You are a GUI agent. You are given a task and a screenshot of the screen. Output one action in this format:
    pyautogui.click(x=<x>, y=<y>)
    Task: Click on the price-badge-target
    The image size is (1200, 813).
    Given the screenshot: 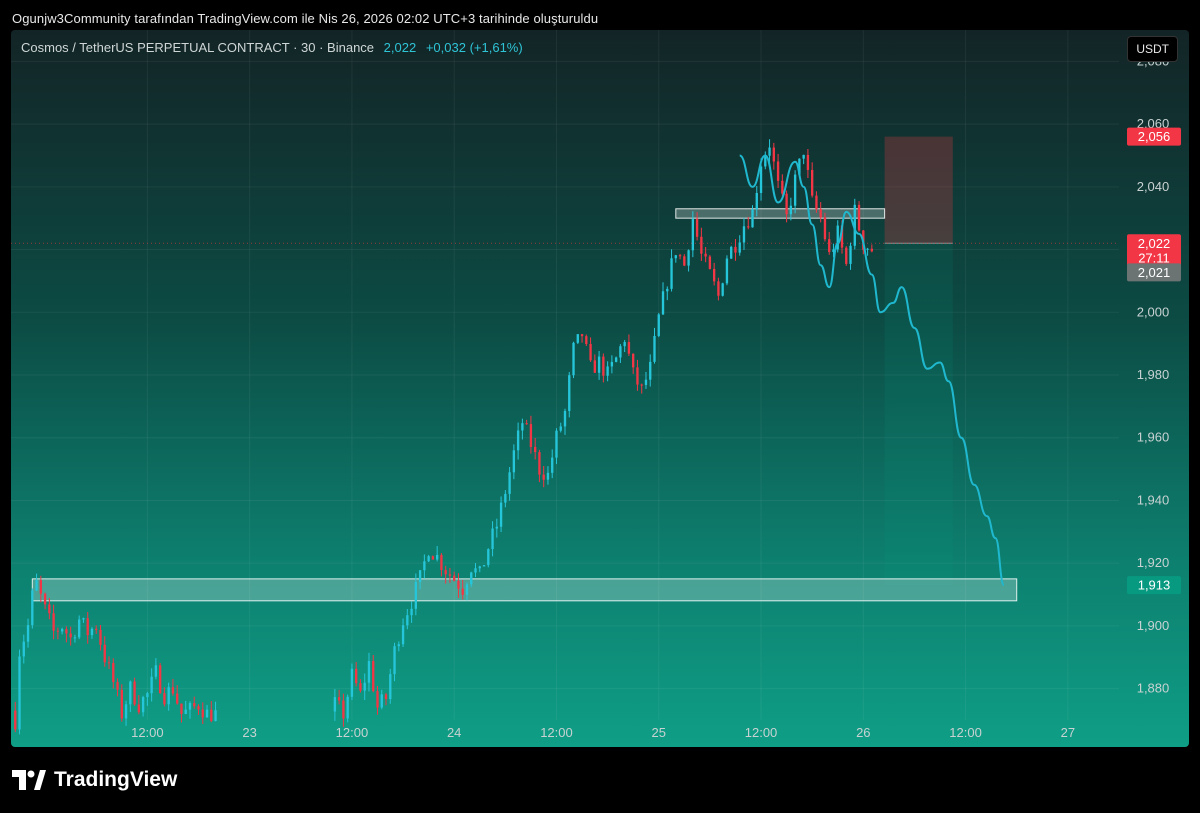 What is the action you would take?
    pyautogui.click(x=1154, y=585)
    